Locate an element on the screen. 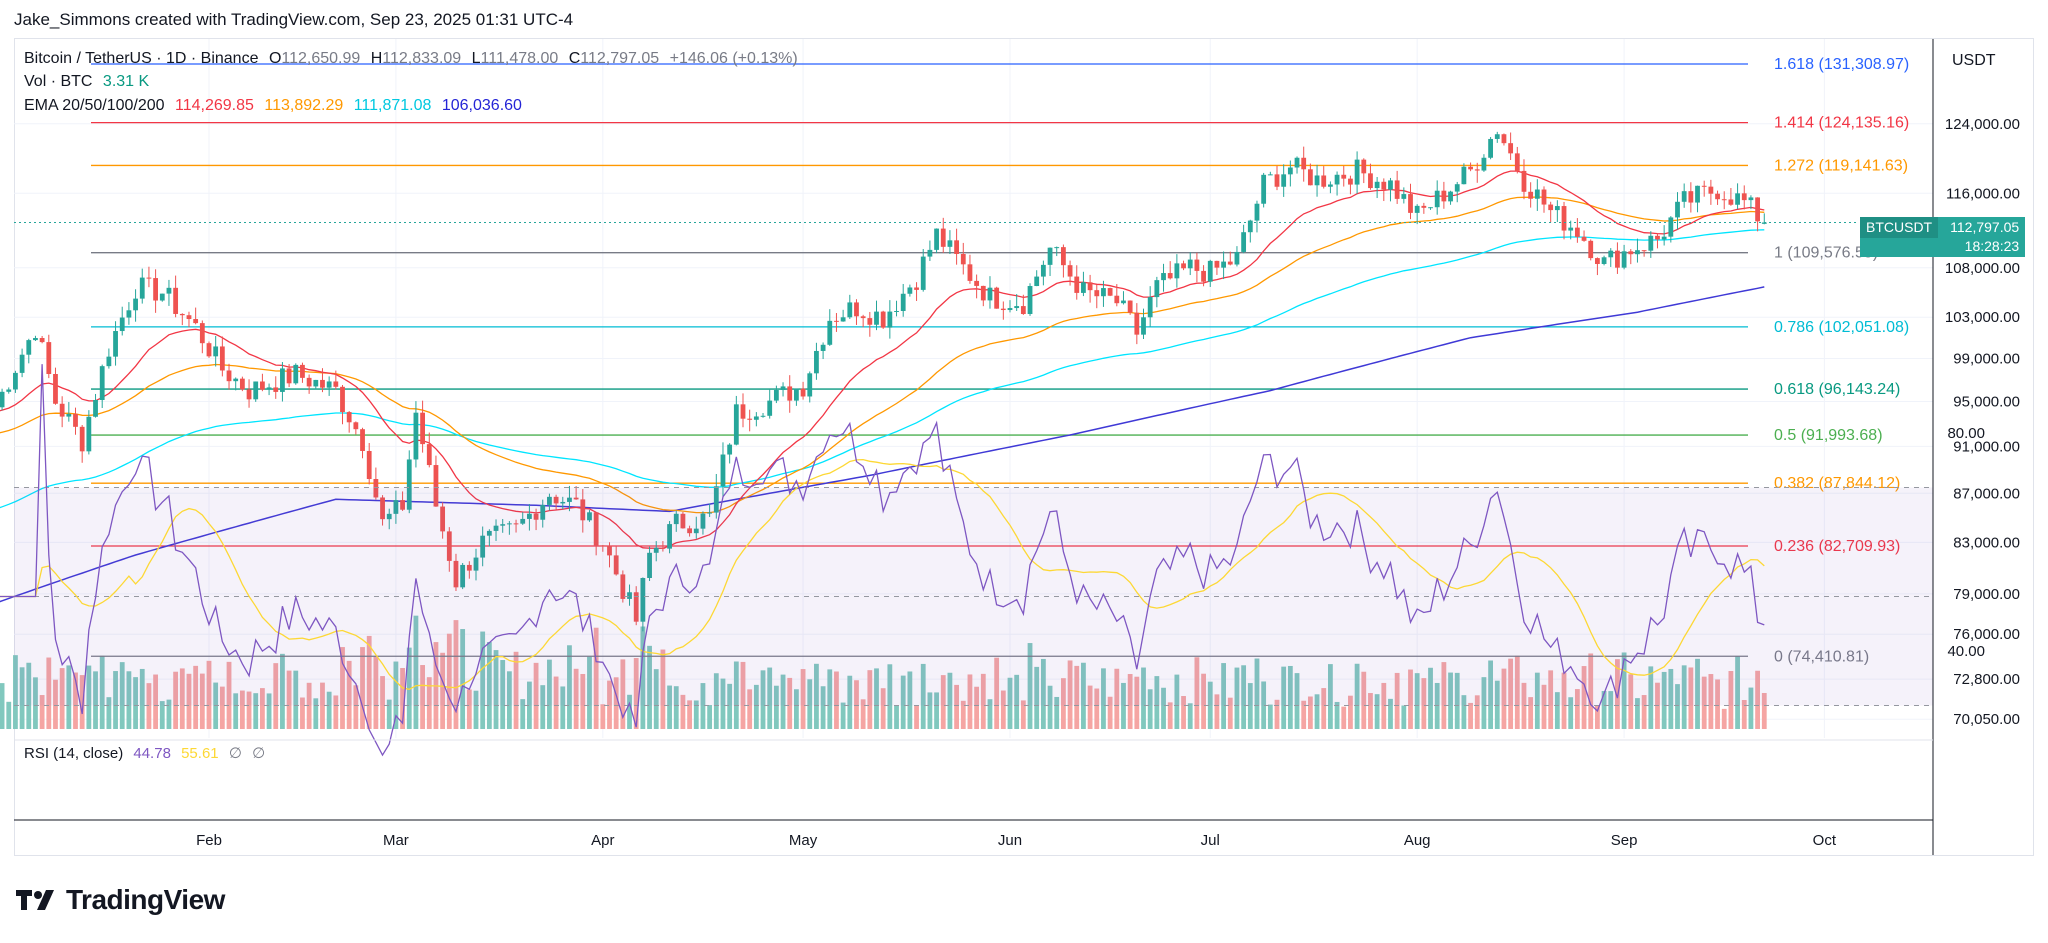  legend-rsi-ma: 55.61 is located at coordinates (200, 753).